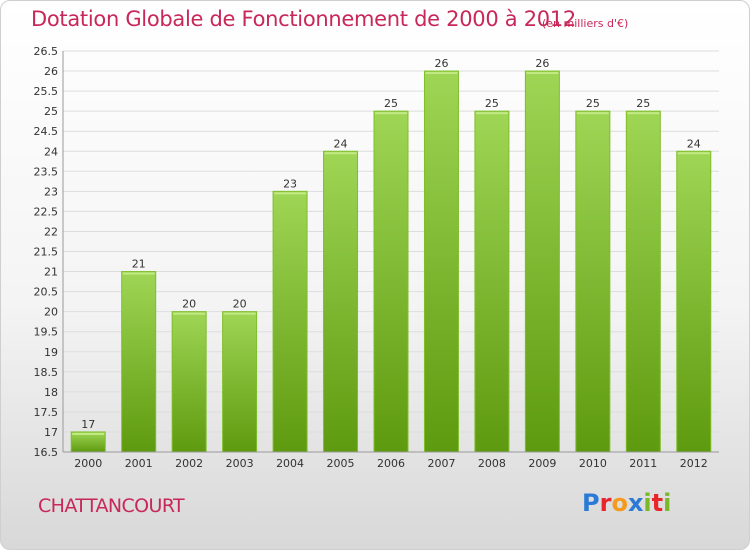 The image size is (750, 550). What do you see at coordinates (341, 463) in the screenshot?
I see `x-tick-label: 2005` at bounding box center [341, 463].